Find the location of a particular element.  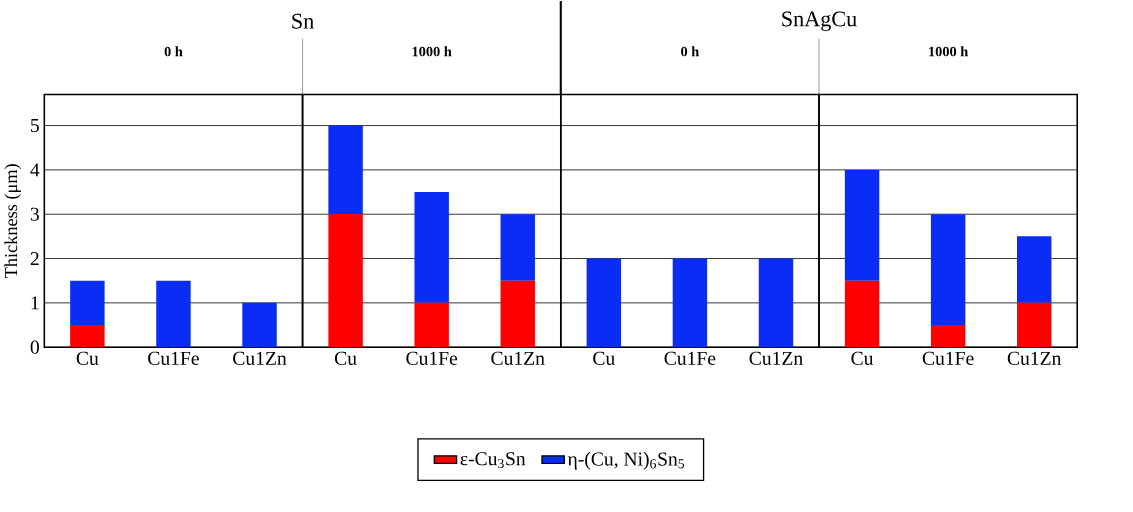

y-tick-label: 2 is located at coordinates (34, 259).